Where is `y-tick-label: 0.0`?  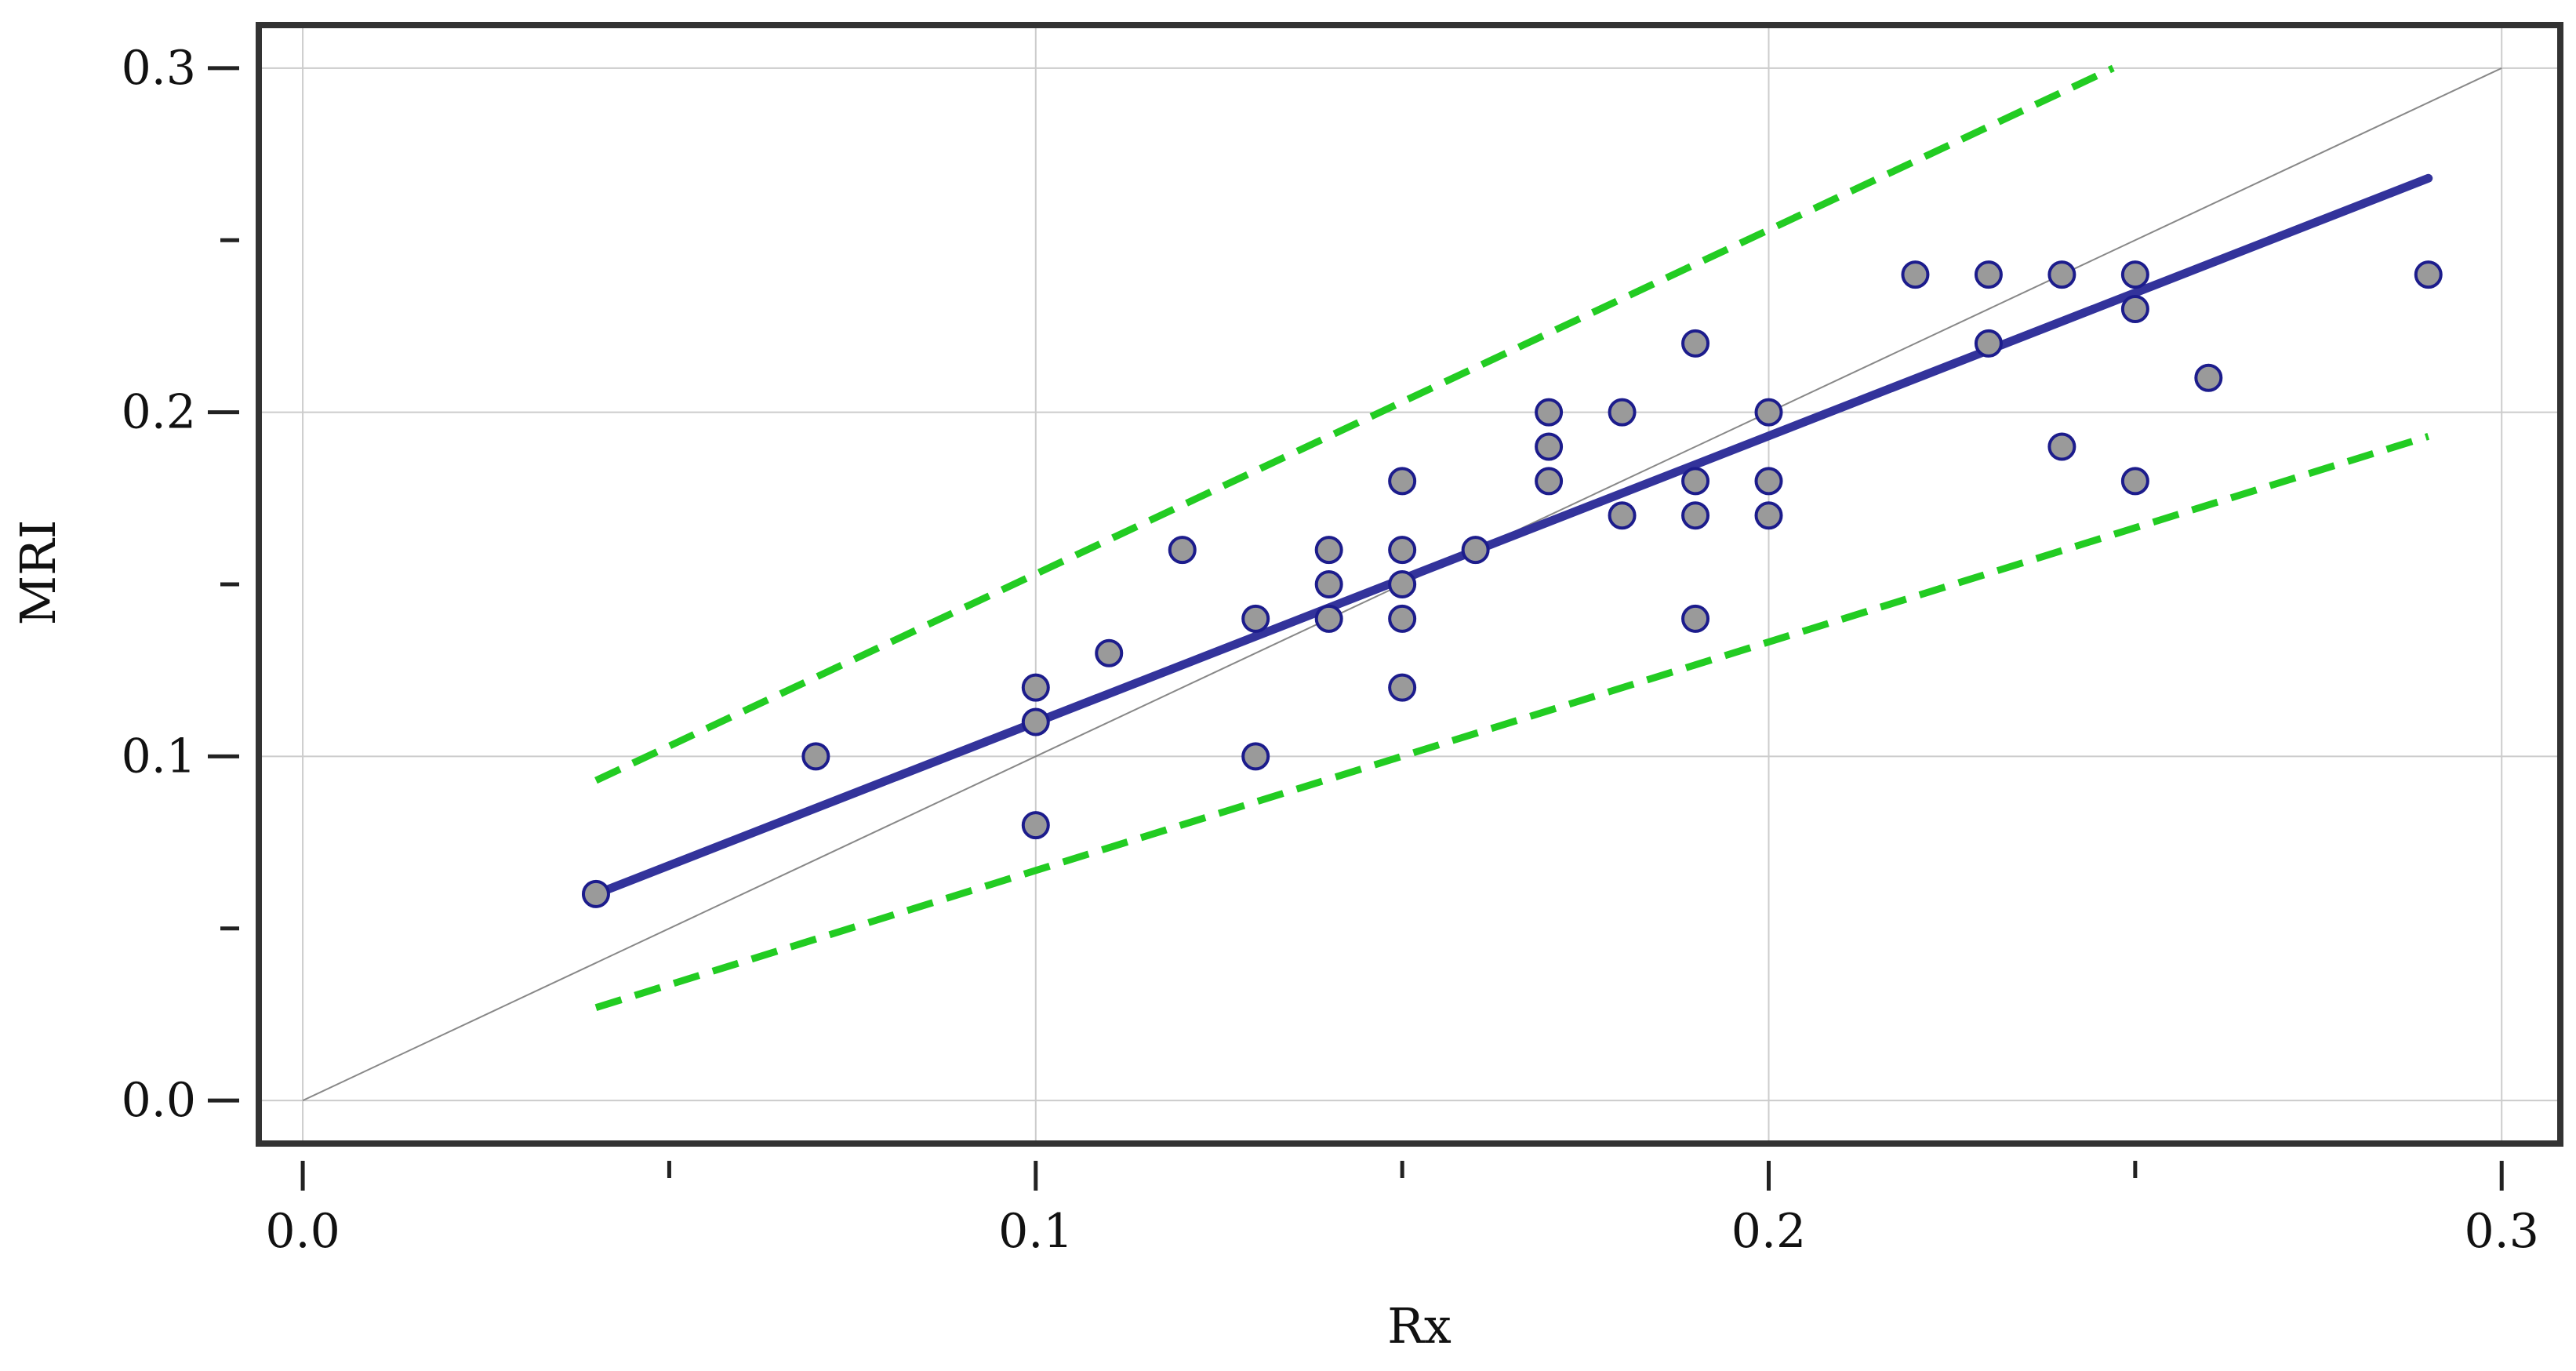
y-tick-label: 0.0 is located at coordinates (159, 1100).